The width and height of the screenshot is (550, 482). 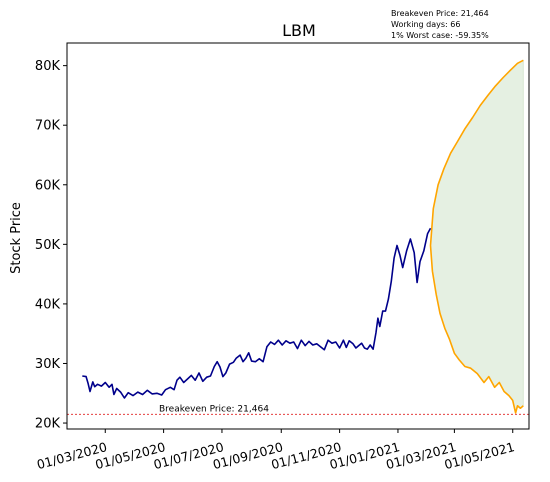 What do you see at coordinates (48, 66) in the screenshot?
I see `y-tick-label: 80K` at bounding box center [48, 66].